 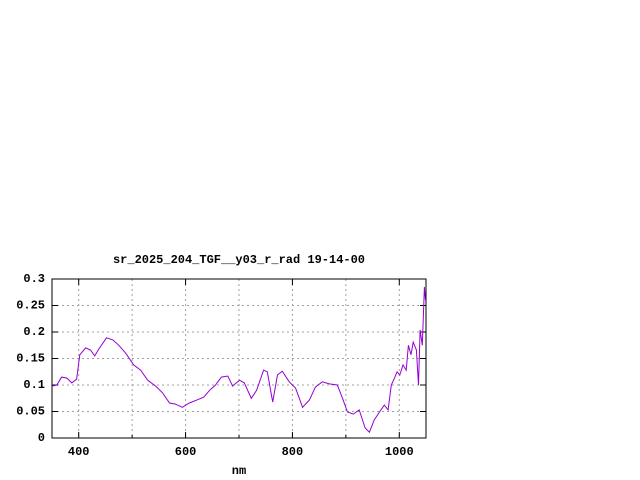 I want to click on y-tick-label: 0.3, so click(x=34, y=279).